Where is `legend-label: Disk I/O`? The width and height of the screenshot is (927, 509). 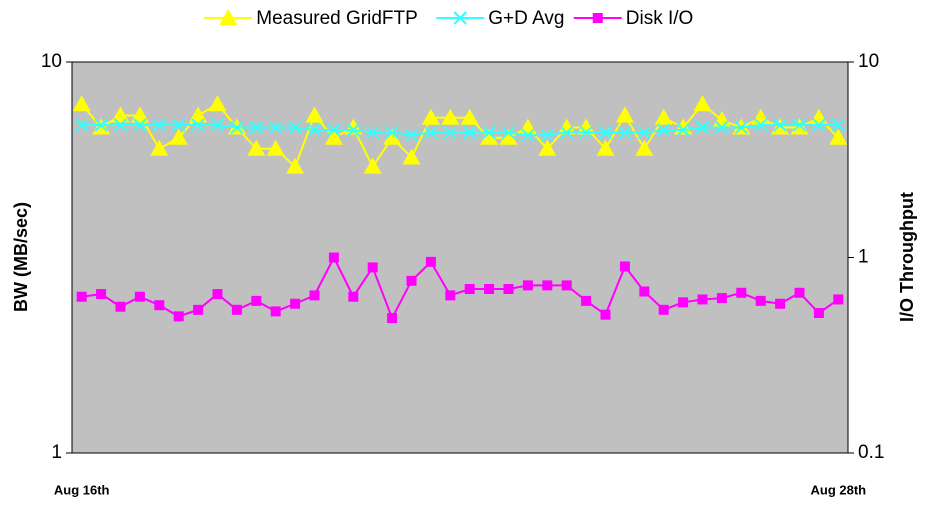 legend-label: Disk I/O is located at coordinates (660, 18).